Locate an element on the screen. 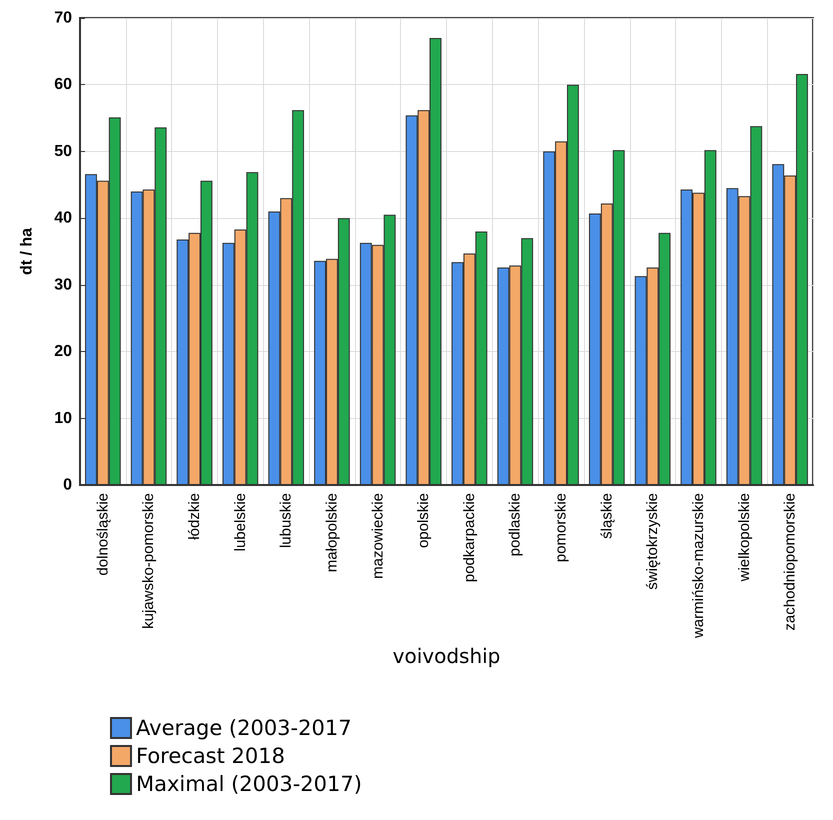 This screenshot has height=820, width=833. x-tick-label: małopolskie is located at coordinates (331, 532).